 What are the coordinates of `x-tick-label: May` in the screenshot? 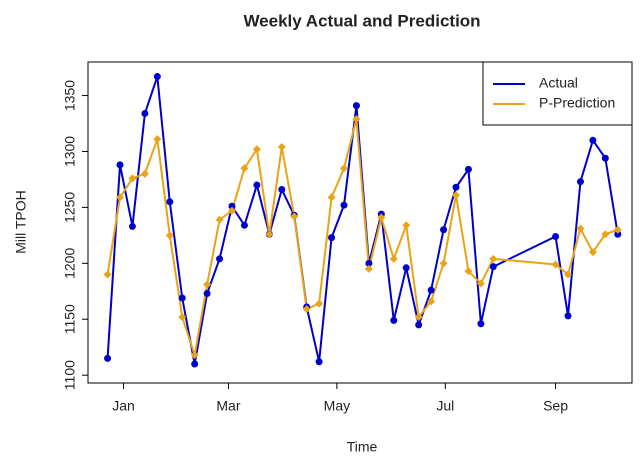 It's located at (337, 406).